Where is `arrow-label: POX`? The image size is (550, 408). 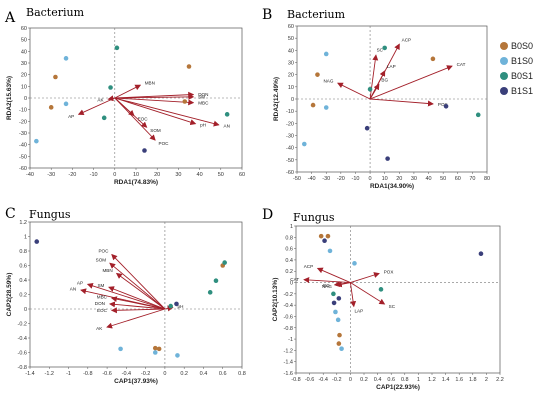
arrow-label: POX is located at coordinates (443, 104).